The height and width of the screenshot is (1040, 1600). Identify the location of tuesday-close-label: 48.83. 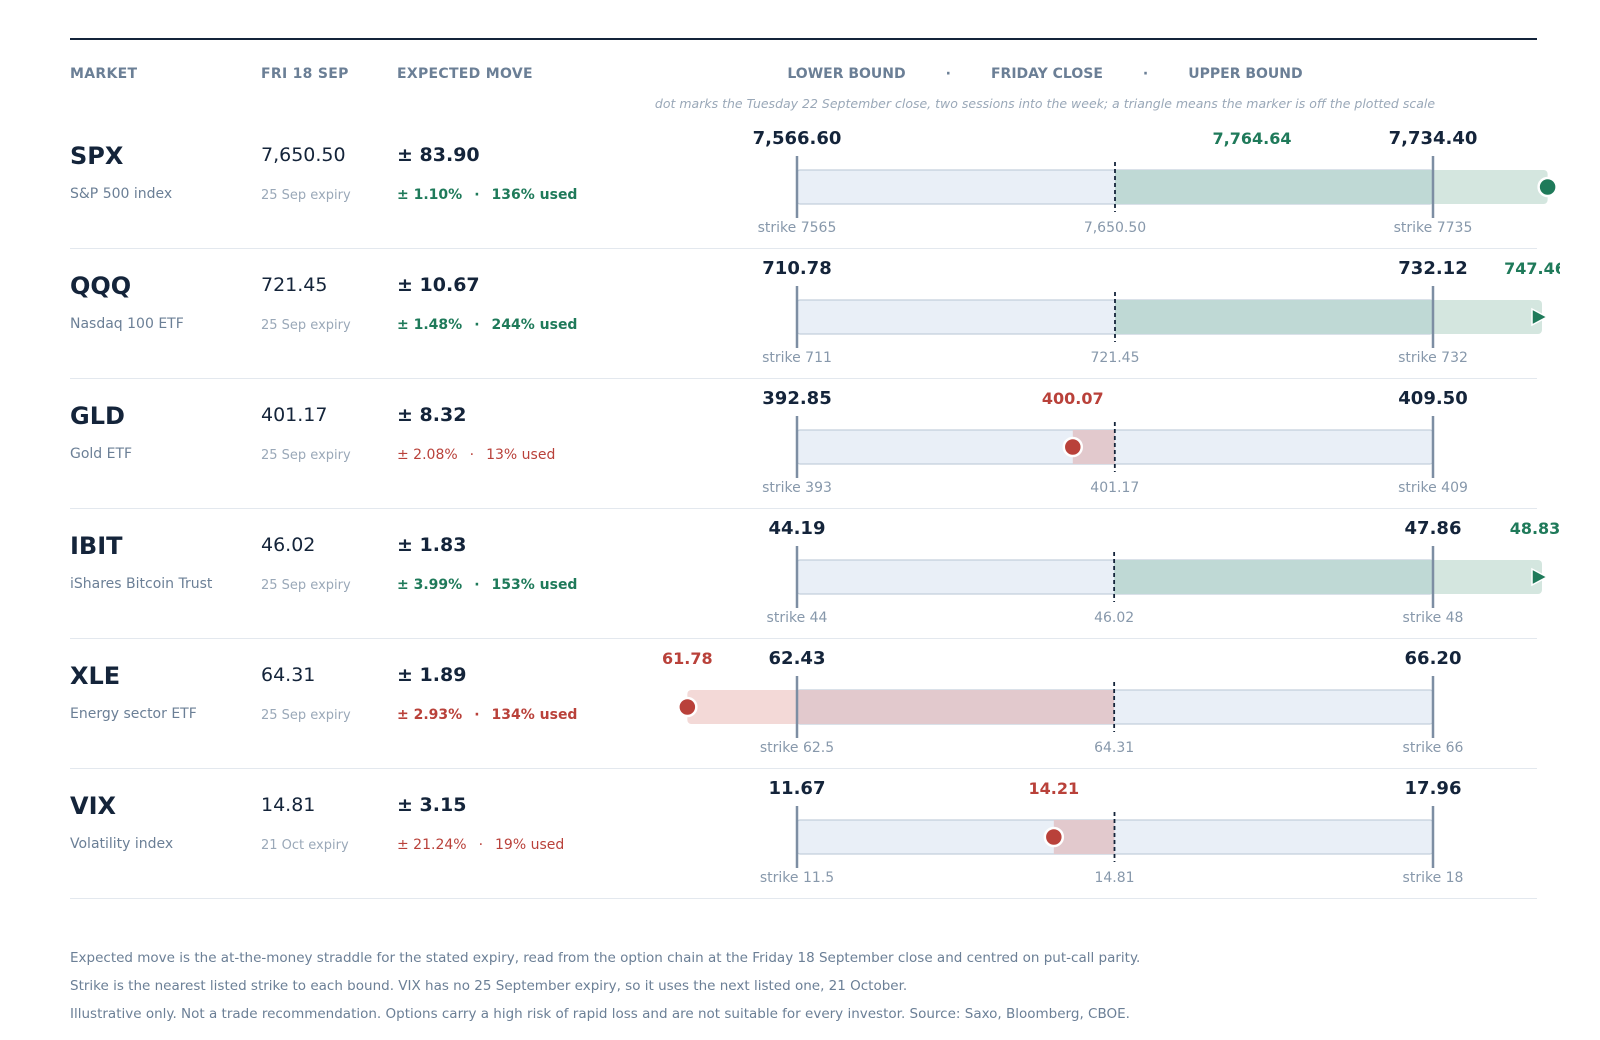
(1535, 528).